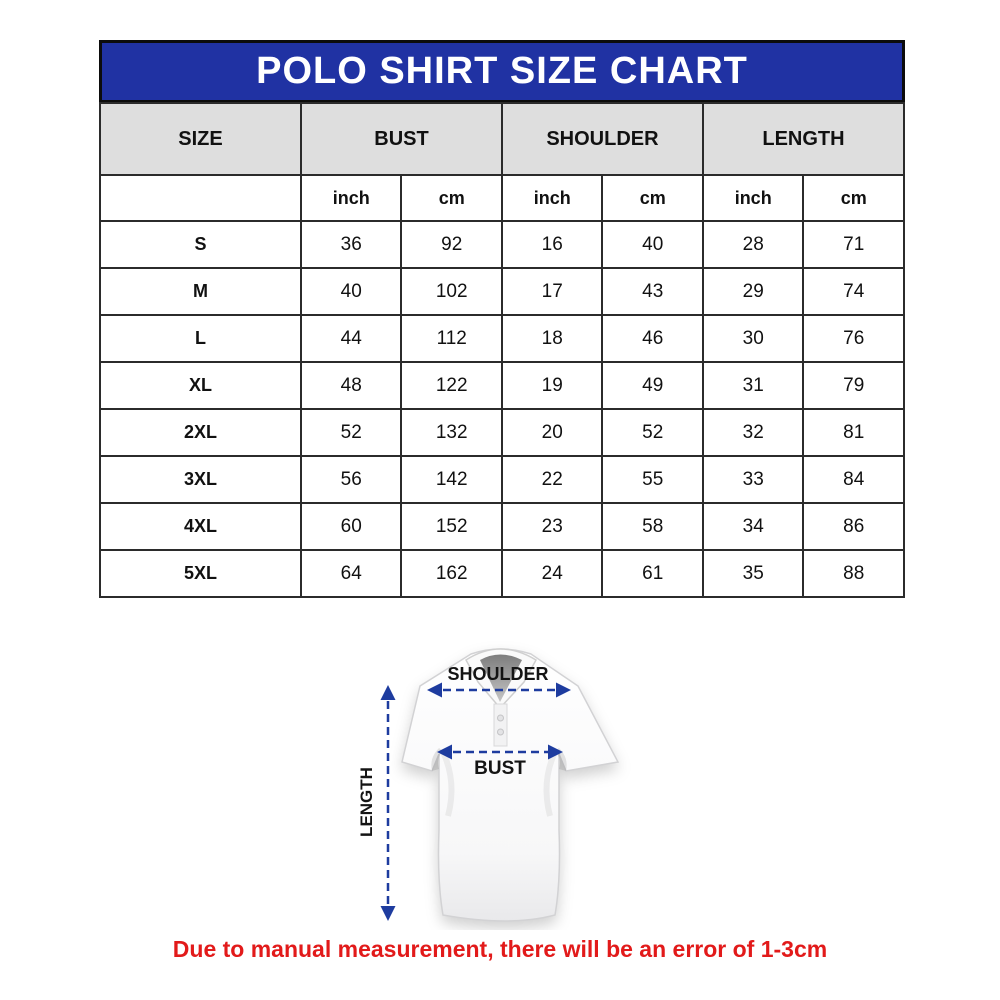 This screenshot has width=1000, height=1000. I want to click on unit-header-row: inch cm inch cm inch cm, so click(502, 198).